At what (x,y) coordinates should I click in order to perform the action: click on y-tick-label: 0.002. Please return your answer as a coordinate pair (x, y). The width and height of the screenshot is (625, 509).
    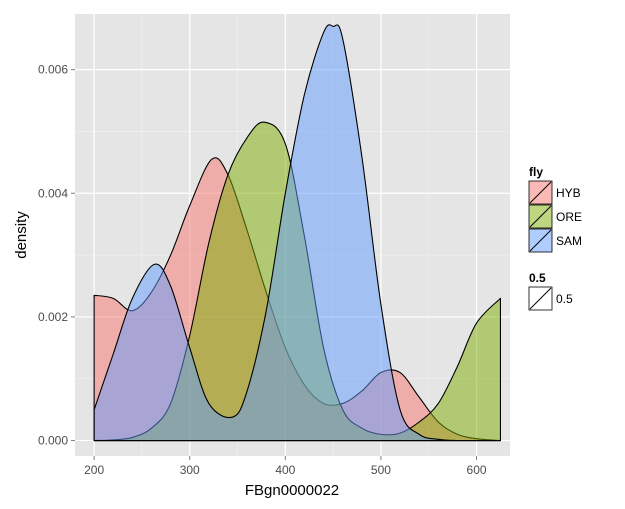
    Looking at the image, I should click on (53, 317).